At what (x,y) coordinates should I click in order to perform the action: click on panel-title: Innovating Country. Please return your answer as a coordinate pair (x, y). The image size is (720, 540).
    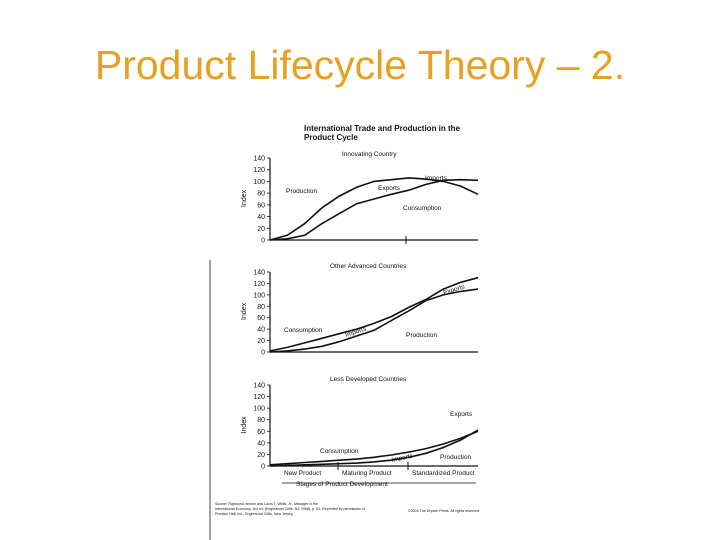
    Looking at the image, I should click on (369, 154).